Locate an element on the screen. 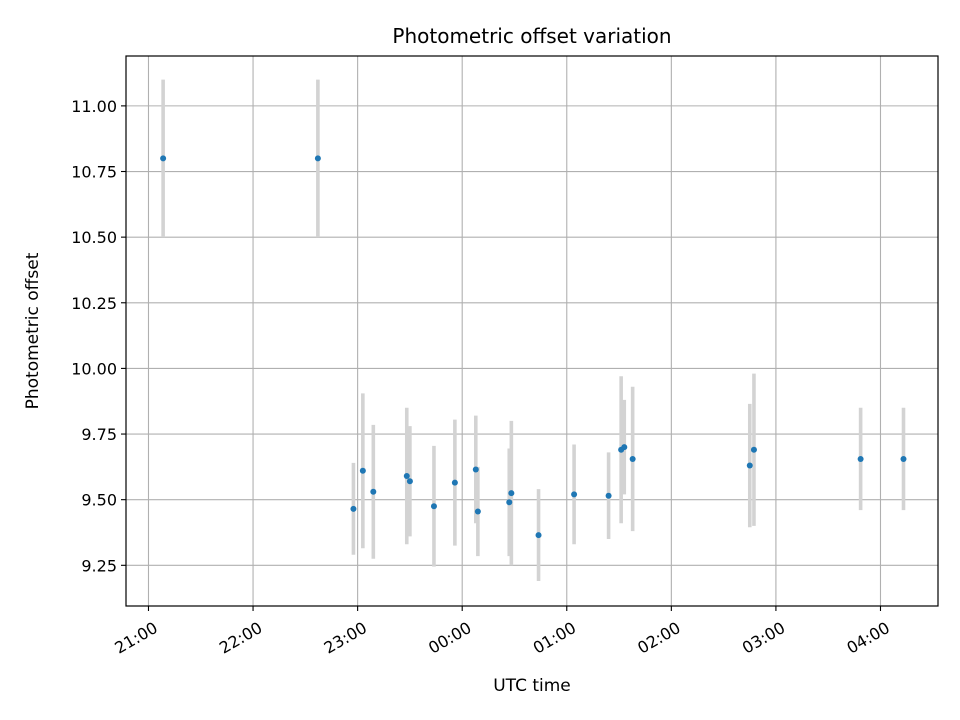 Image resolution: width=960 pixels, height=720 pixels. y-axis-title: Photometric offset is located at coordinates (33, 330).